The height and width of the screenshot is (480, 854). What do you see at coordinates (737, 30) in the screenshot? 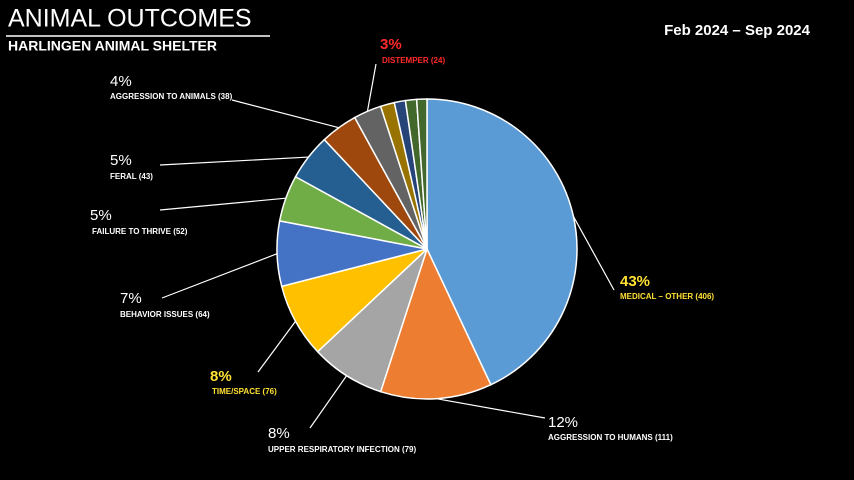
I see `date-range: Feb 2024 – Sep 2024` at bounding box center [737, 30].